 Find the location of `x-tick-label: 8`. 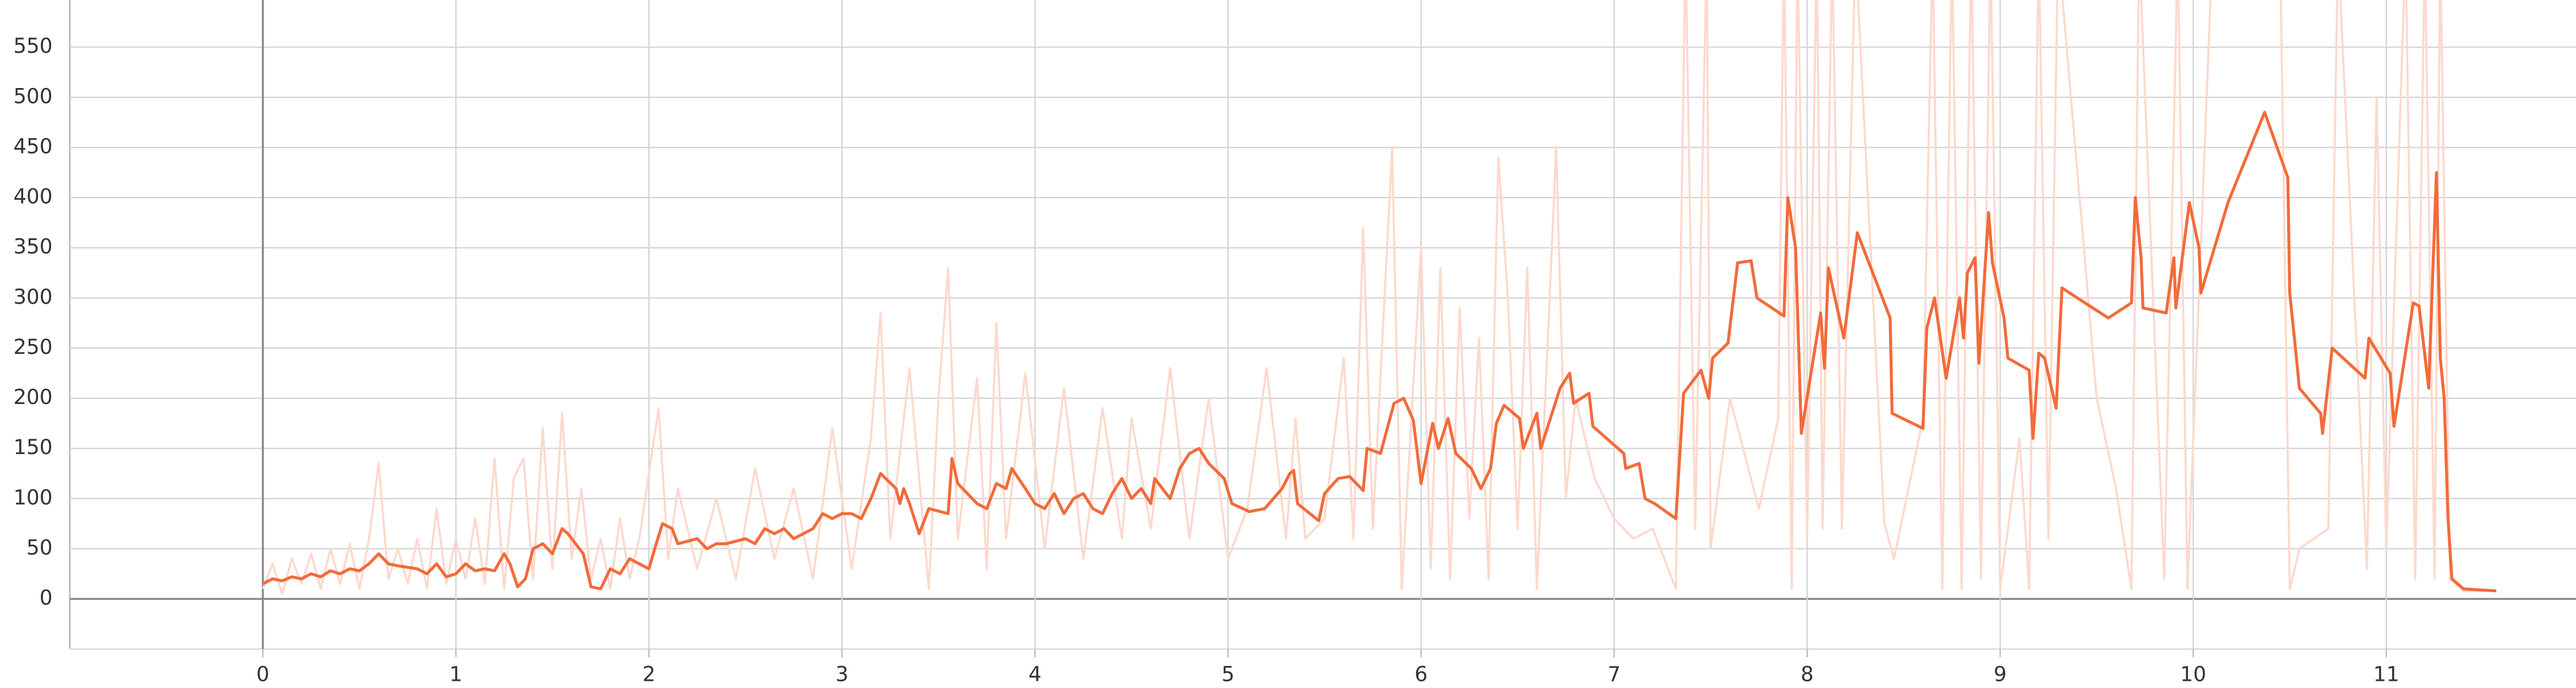

x-tick-label: 8 is located at coordinates (1807, 674).